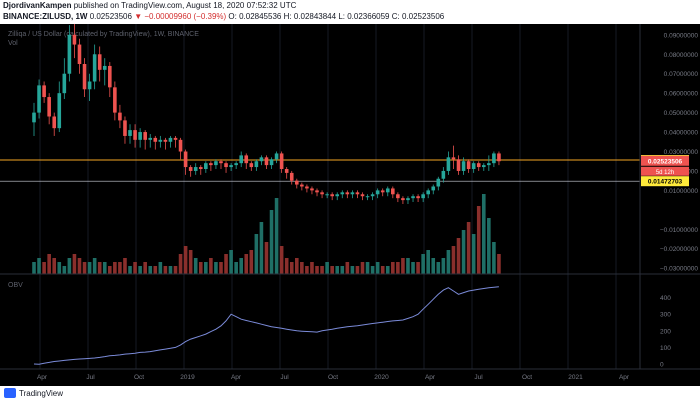 The image size is (700, 402). What do you see at coordinates (679, 269) in the screenshot?
I see `price-tick-label: −0.03000000` at bounding box center [679, 269].